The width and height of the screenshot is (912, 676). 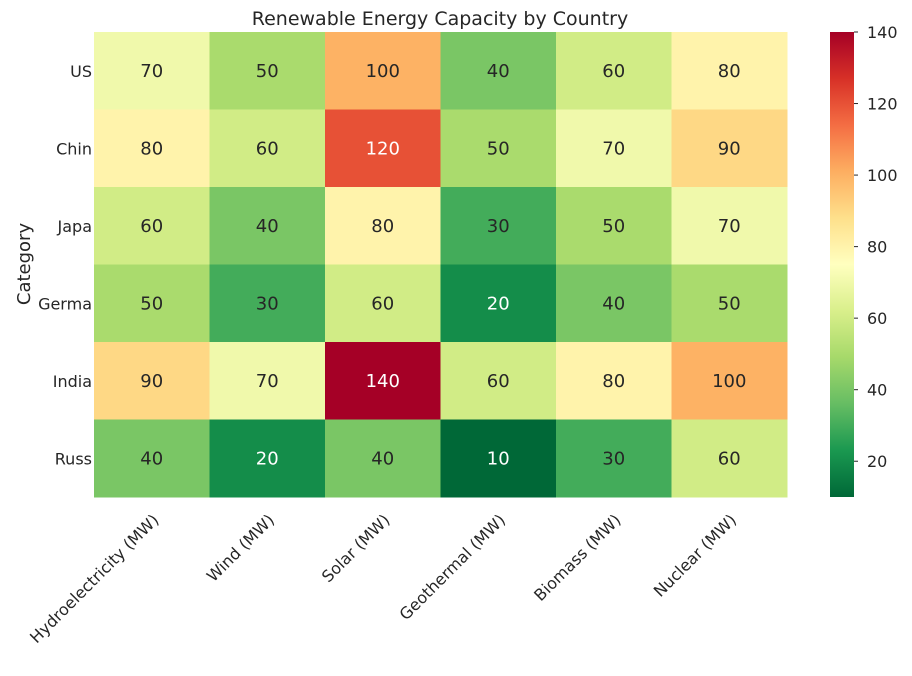 I want to click on colorbar-tick-label: 80, so click(x=877, y=247).